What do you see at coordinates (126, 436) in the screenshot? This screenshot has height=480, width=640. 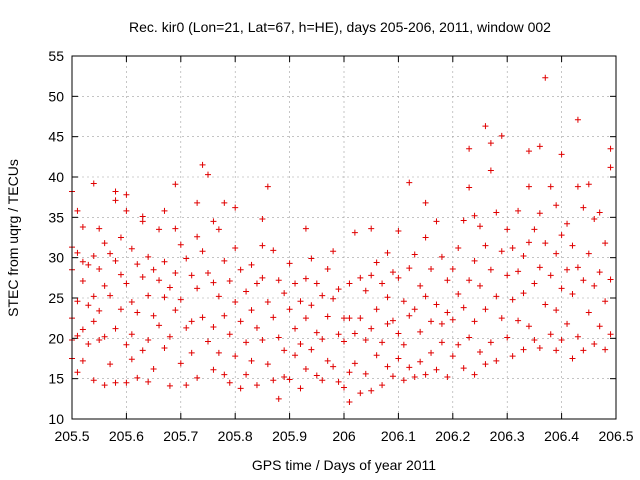 I see `x-tick-label: 205.6` at bounding box center [126, 436].